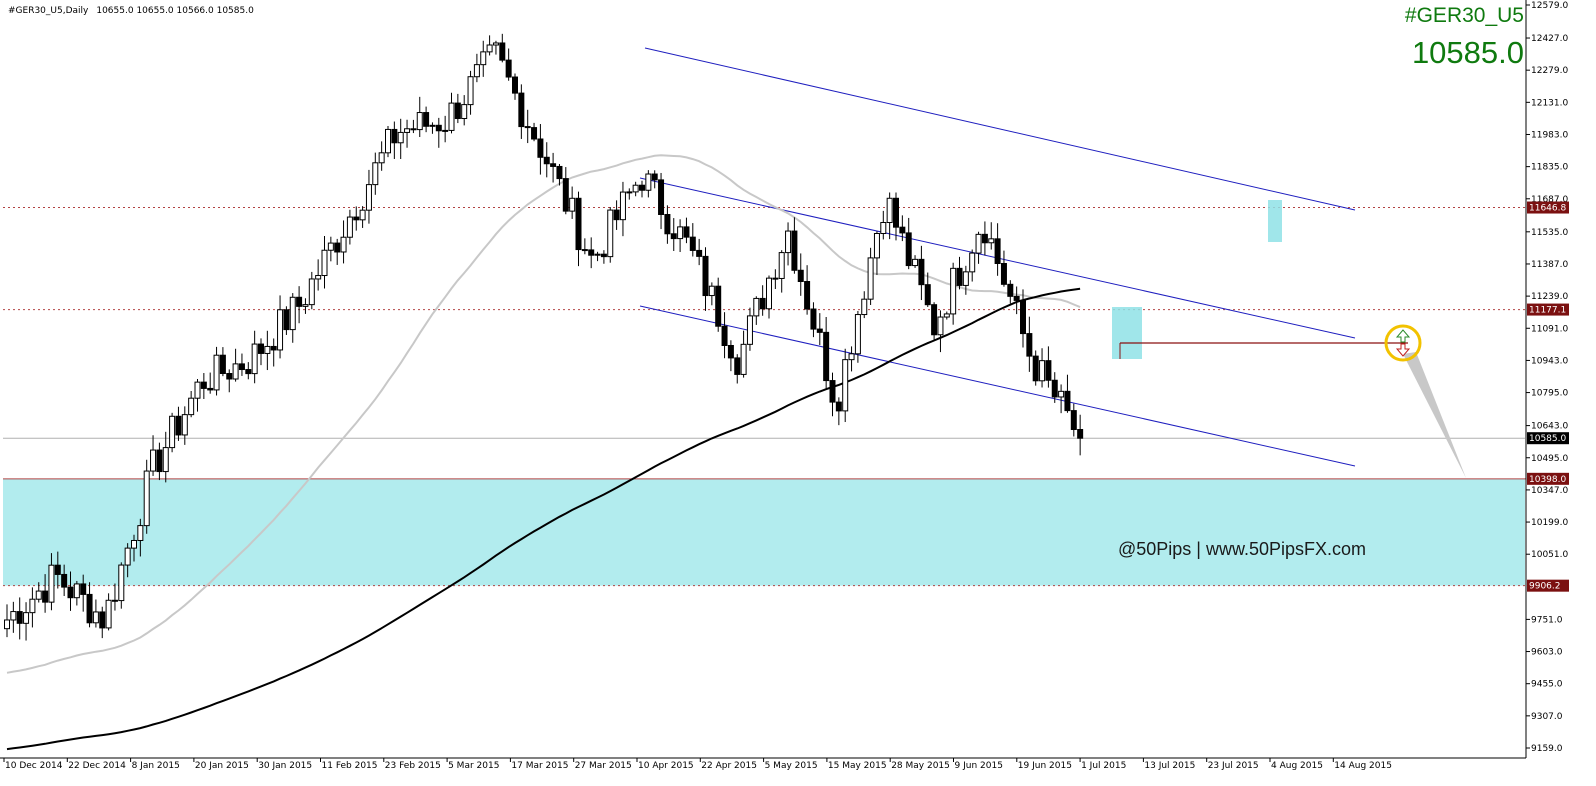 The height and width of the screenshot is (786, 1596). I want to click on y-tick-label: 10199.0, so click(1549, 523).